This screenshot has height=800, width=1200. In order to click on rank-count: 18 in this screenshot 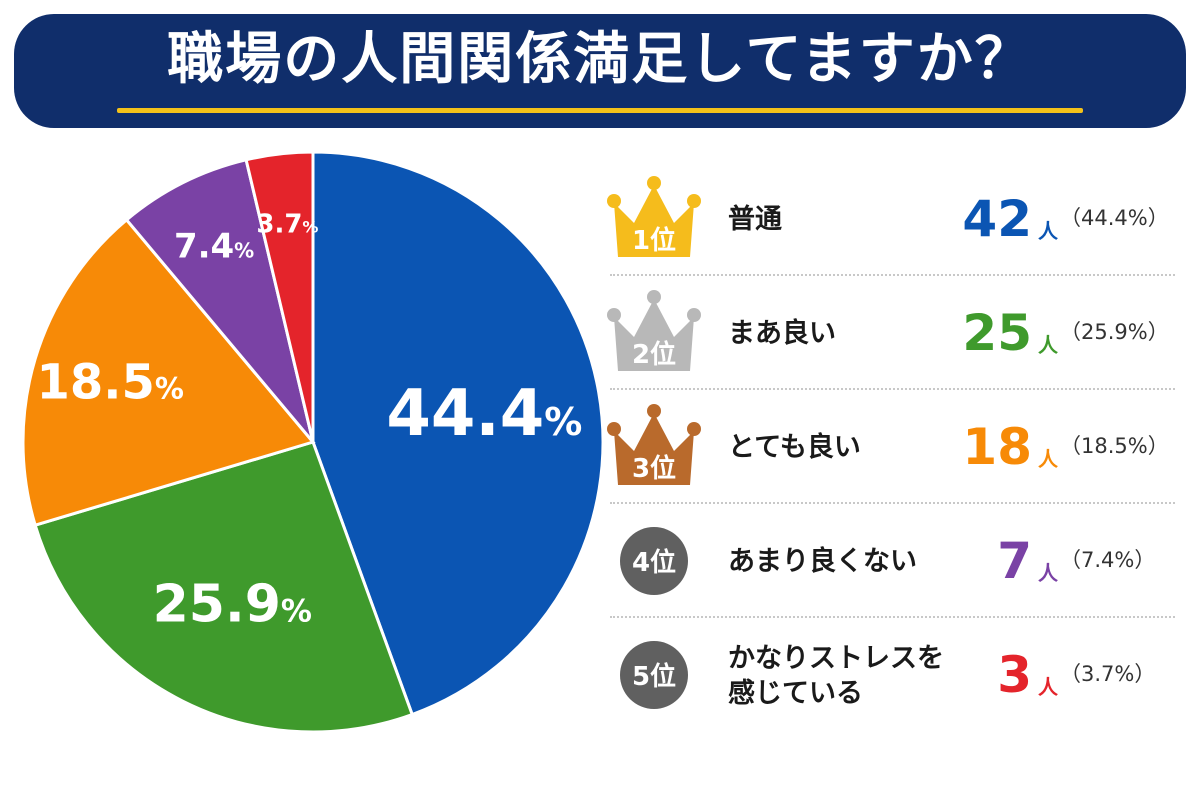, I will do `click(997, 447)`.